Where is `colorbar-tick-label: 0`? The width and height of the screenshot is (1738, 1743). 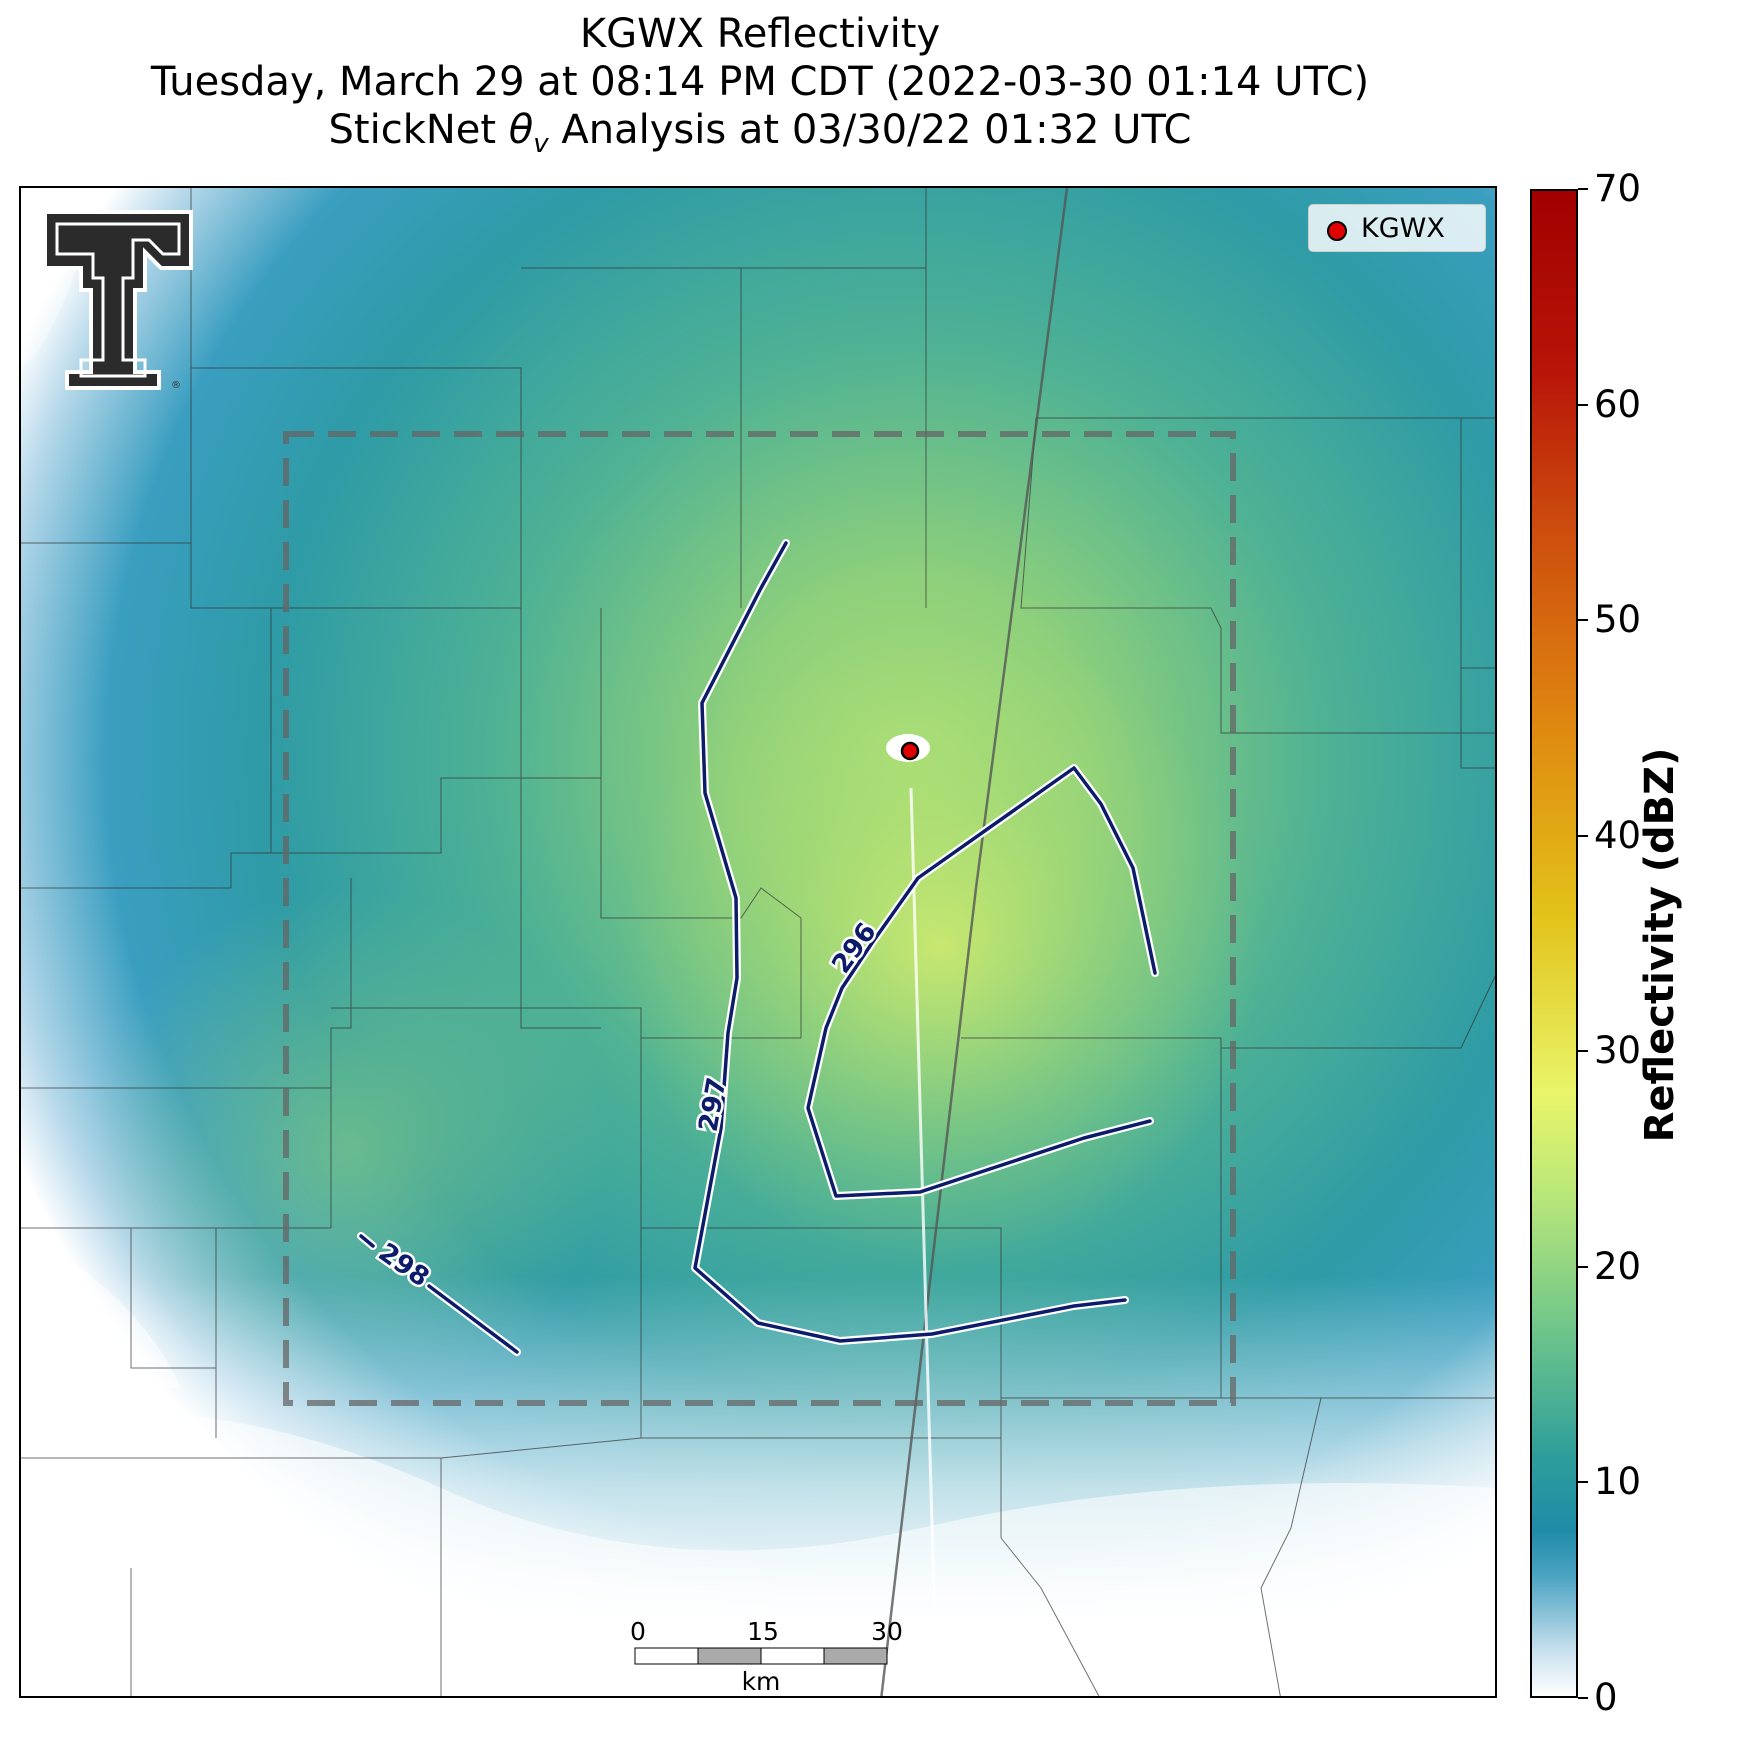 colorbar-tick-label: 0 is located at coordinates (1606, 1697).